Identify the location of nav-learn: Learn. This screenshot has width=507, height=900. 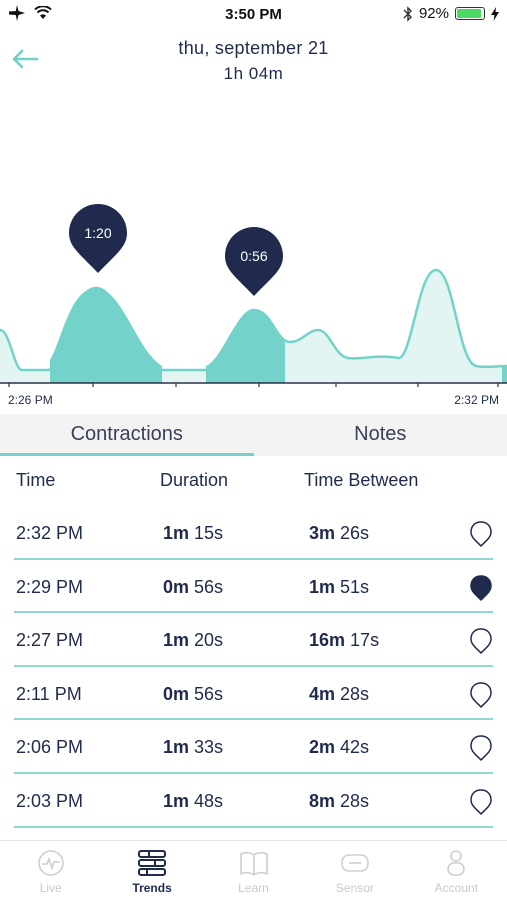
(253, 870).